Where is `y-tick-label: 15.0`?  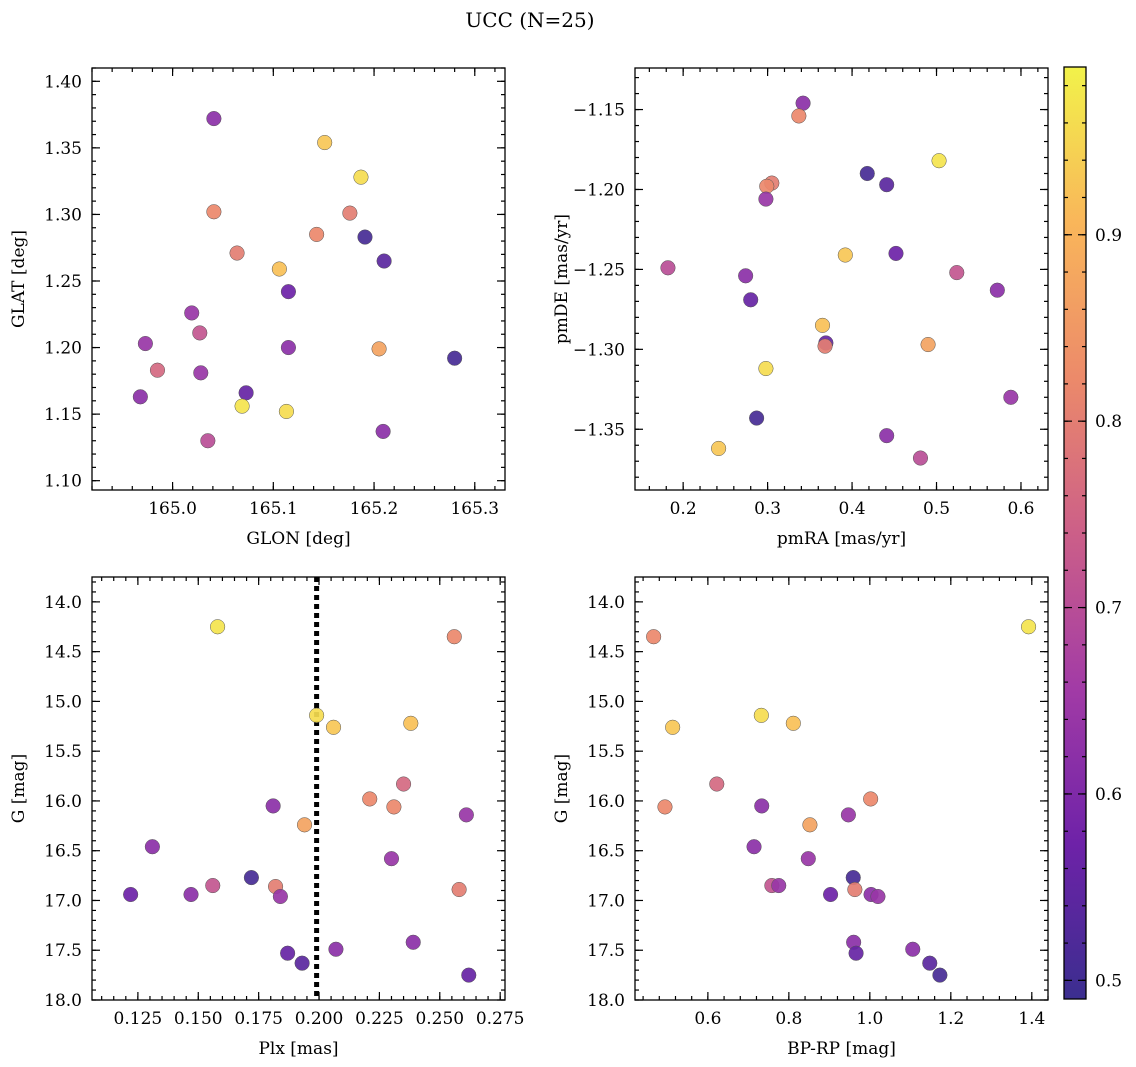 y-tick-label: 15.0 is located at coordinates (606, 702).